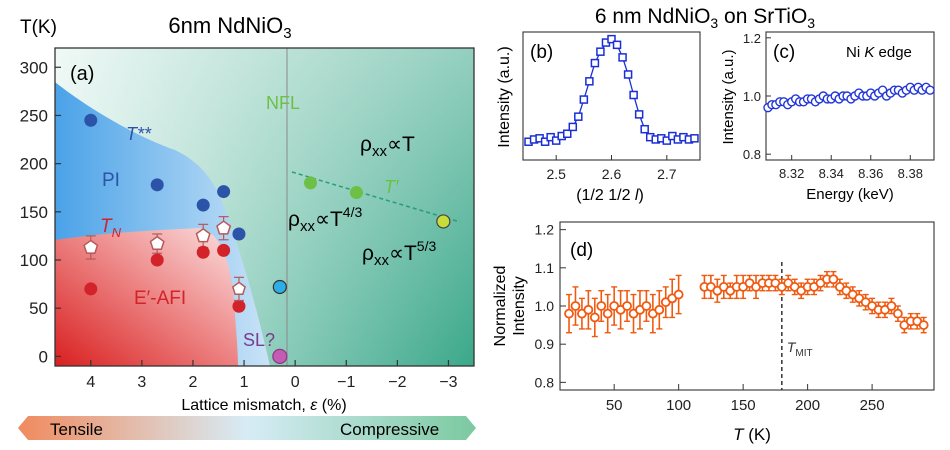  I want to click on label-pi: PI, so click(111, 180).